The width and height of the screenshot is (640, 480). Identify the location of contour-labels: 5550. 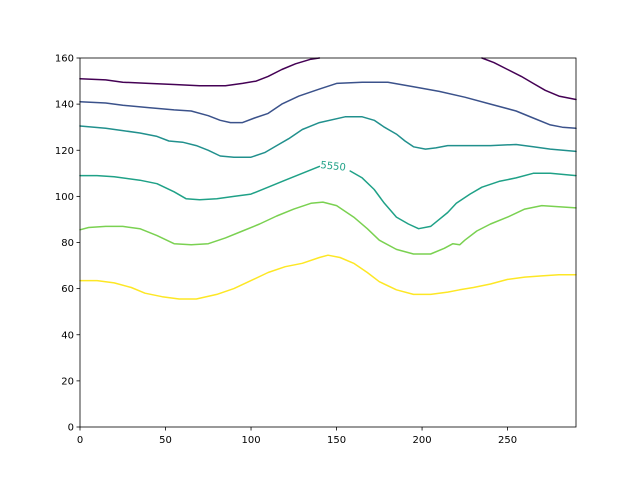
(333, 167).